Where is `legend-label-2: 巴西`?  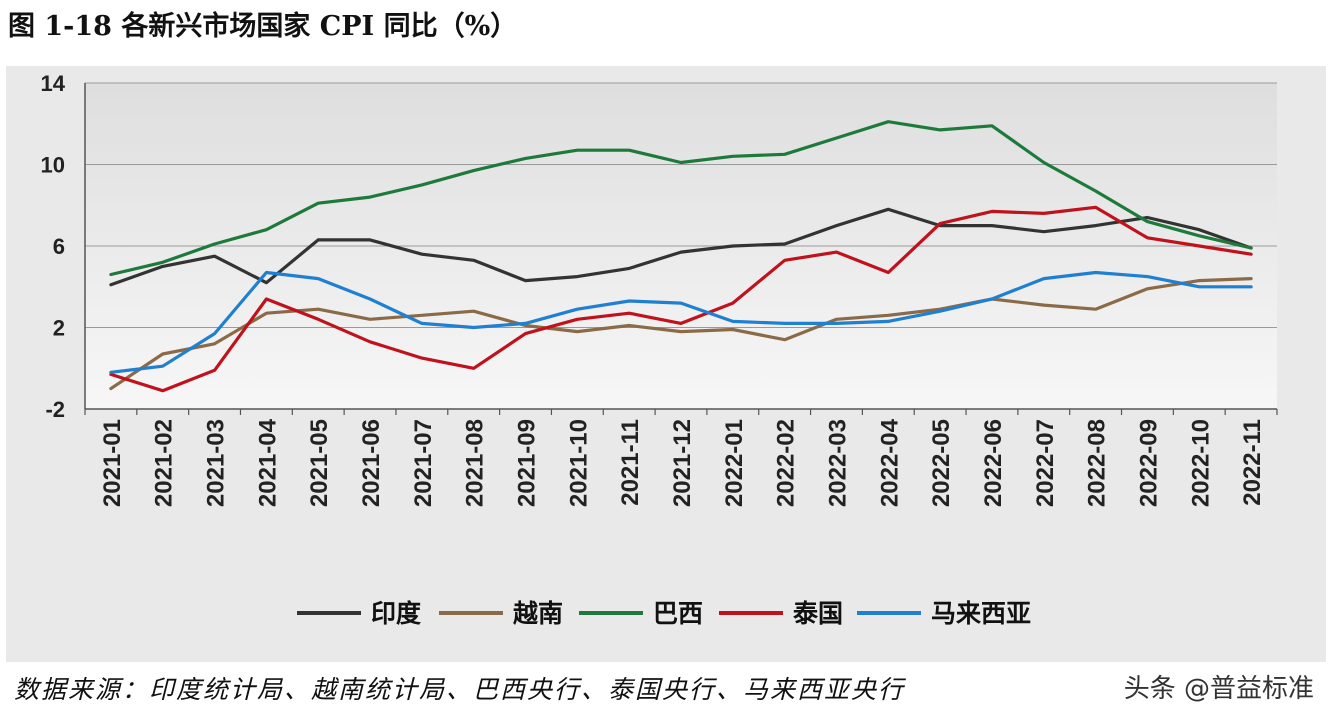
legend-label-2: 巴西 is located at coordinates (678, 613).